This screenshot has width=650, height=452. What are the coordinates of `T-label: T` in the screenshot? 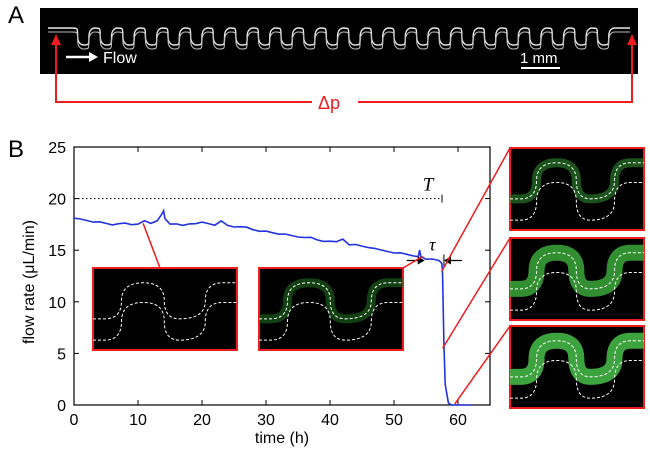 It's located at (429, 185).